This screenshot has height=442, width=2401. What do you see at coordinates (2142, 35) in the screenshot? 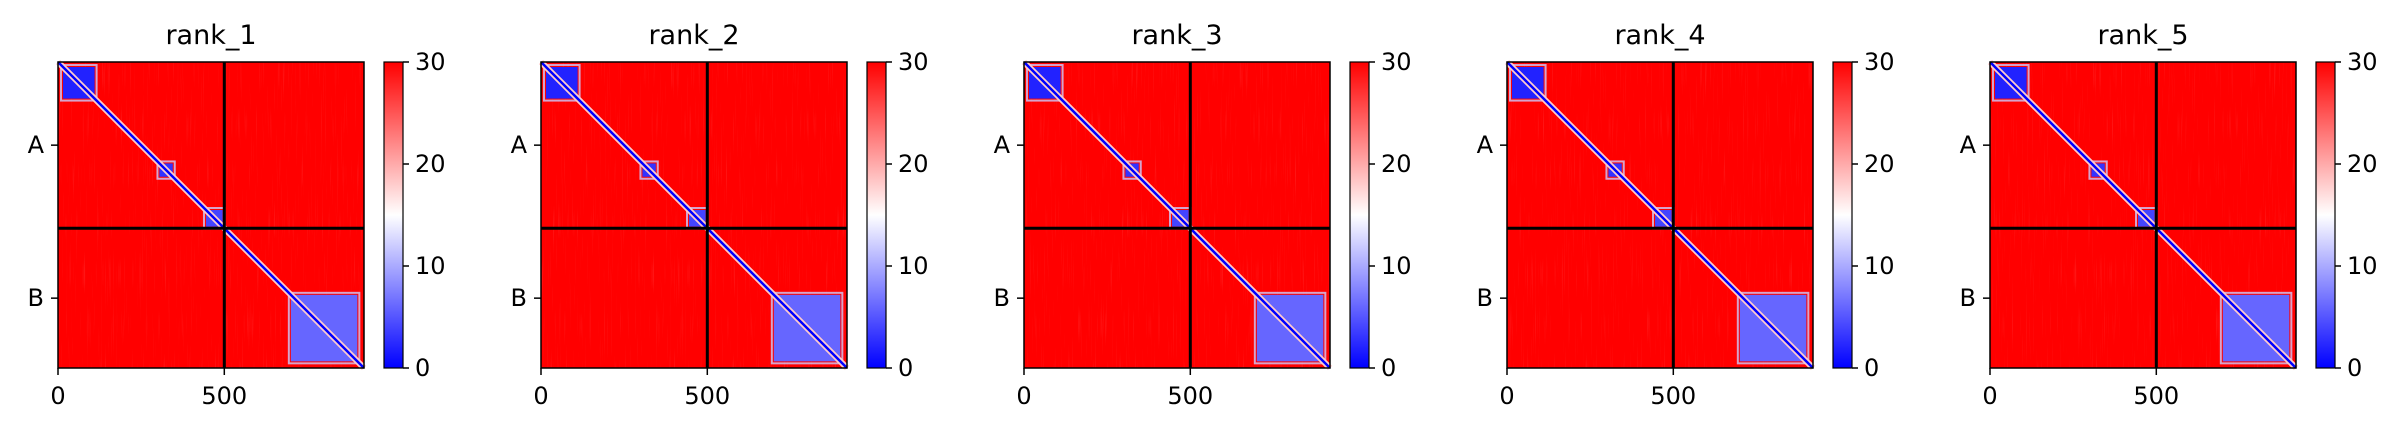
I see `panel-title: rank_5` at bounding box center [2142, 35].